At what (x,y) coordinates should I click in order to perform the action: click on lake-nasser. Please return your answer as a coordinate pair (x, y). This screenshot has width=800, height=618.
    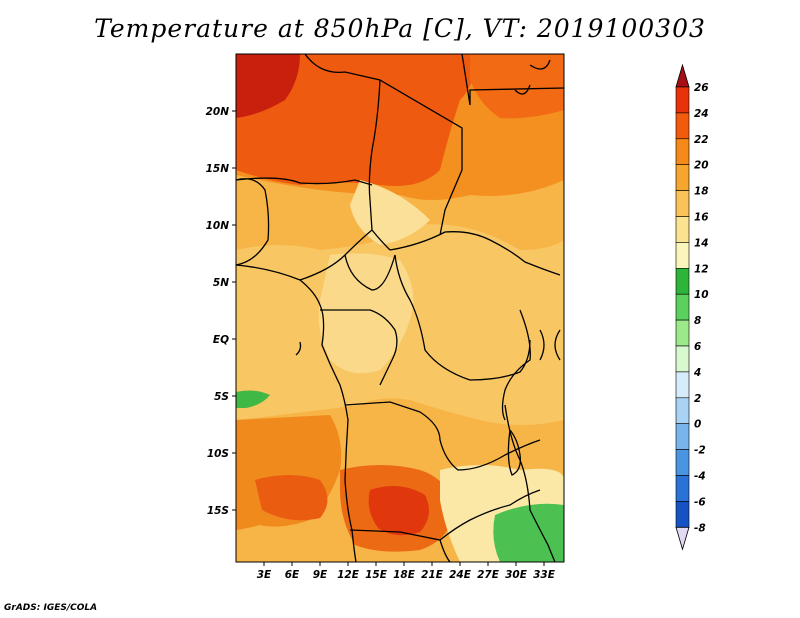
    Looking at the image, I should click on (522, 89).